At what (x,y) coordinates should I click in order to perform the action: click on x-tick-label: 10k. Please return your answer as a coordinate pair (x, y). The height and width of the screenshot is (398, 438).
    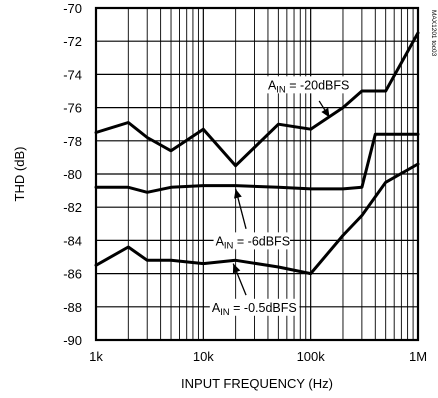
    Looking at the image, I should click on (203, 356).